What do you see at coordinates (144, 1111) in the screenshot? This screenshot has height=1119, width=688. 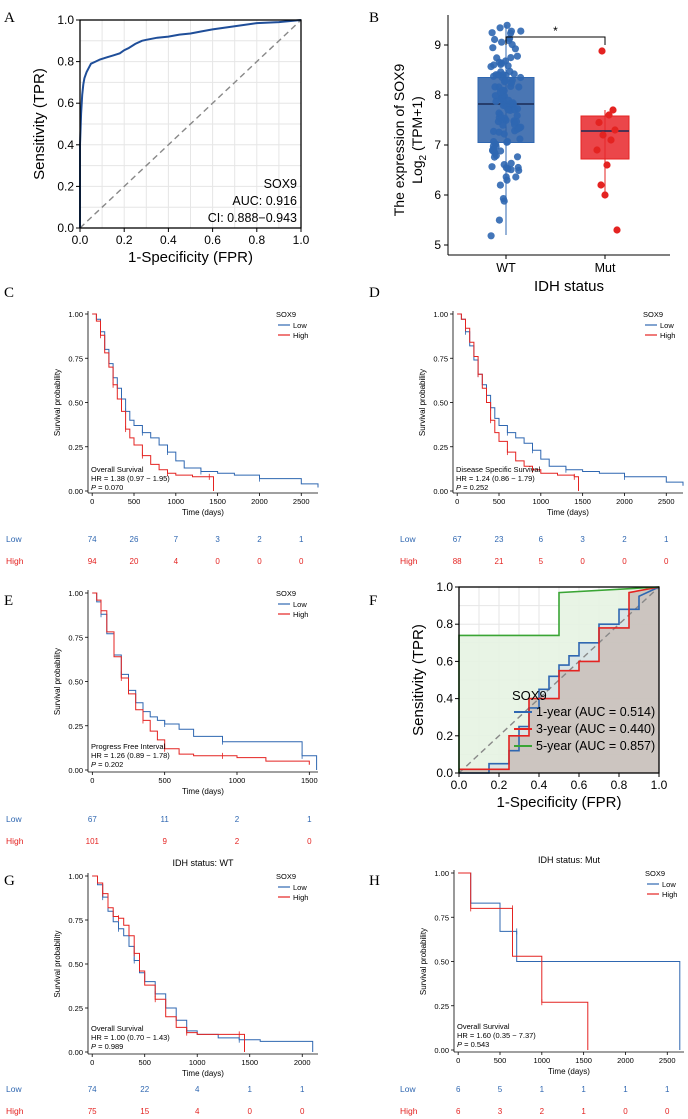 I see `risk-table-count: 15` at bounding box center [144, 1111].